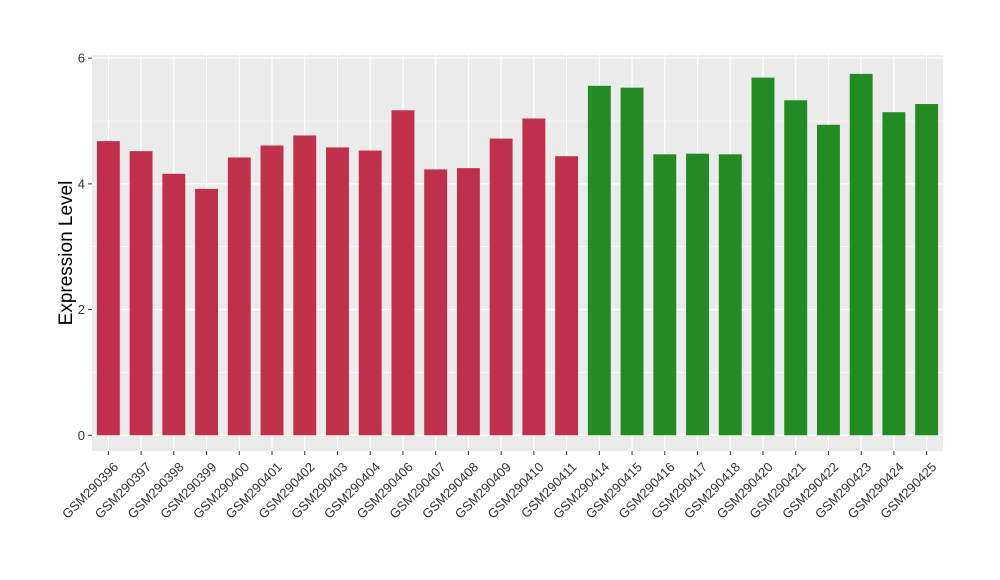  I want to click on y-tick-label: 2, so click(81, 309).